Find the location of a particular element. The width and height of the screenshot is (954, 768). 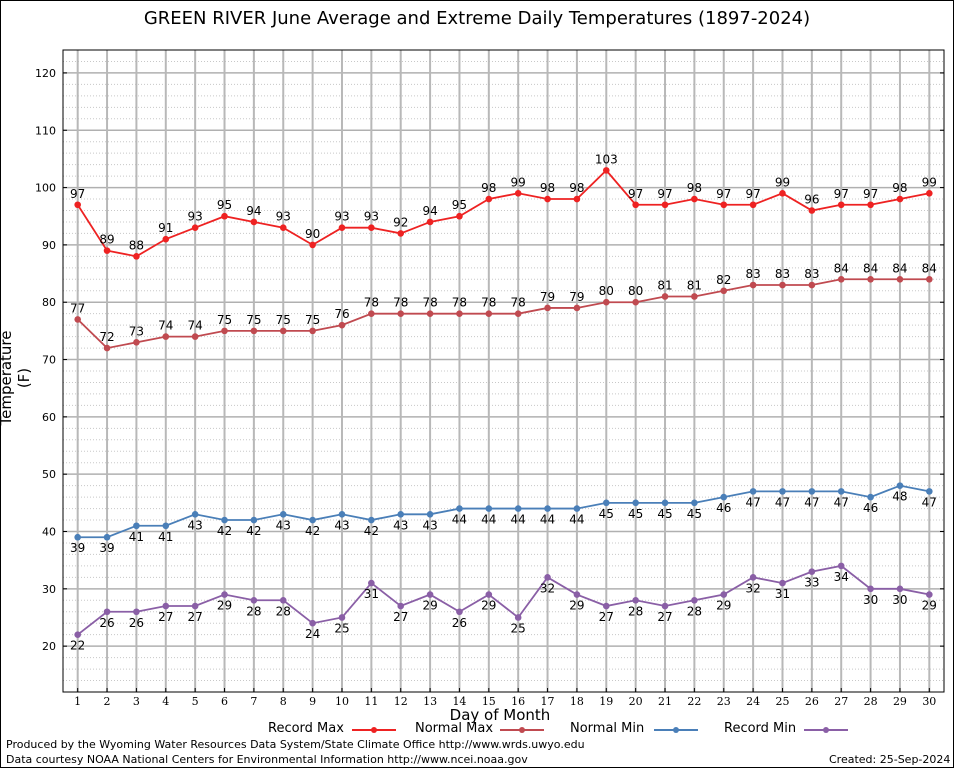

normal-min-data-label: 45 is located at coordinates (664, 514).